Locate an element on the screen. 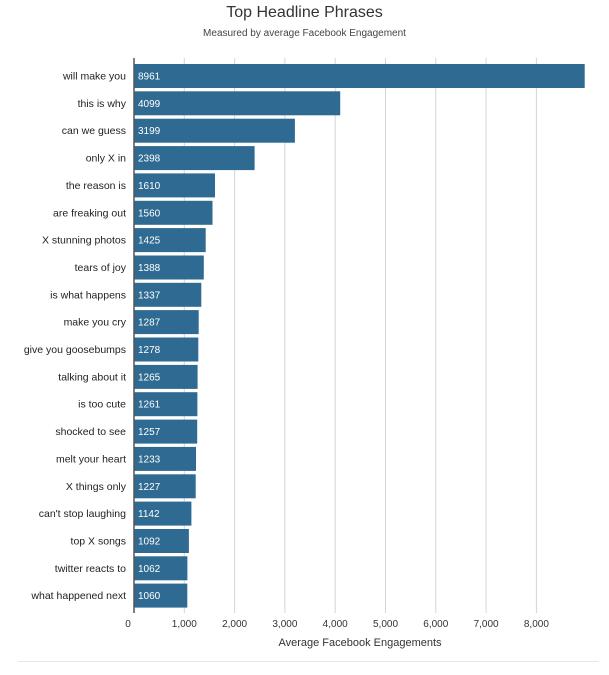  category-label: shocked to see is located at coordinates (90, 432).